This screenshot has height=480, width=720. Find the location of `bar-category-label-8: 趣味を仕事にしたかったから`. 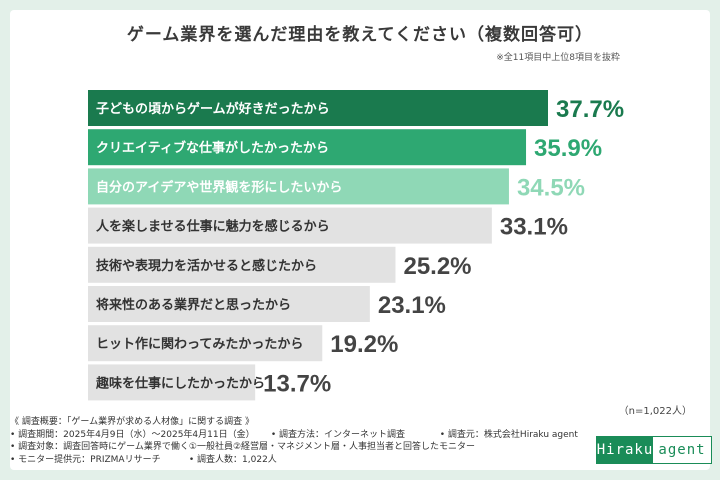

bar-category-label-8: 趣味を仕事にしたかったから is located at coordinates (180, 383).